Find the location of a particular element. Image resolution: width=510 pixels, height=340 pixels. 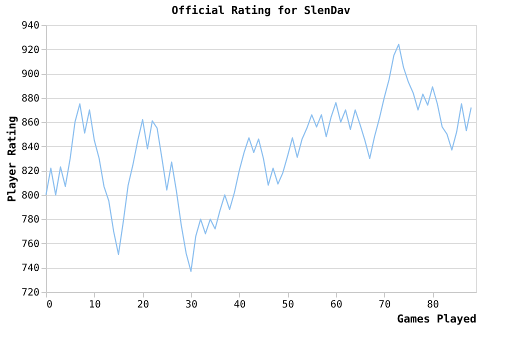

y-tick-label: 760 is located at coordinates (30, 244).